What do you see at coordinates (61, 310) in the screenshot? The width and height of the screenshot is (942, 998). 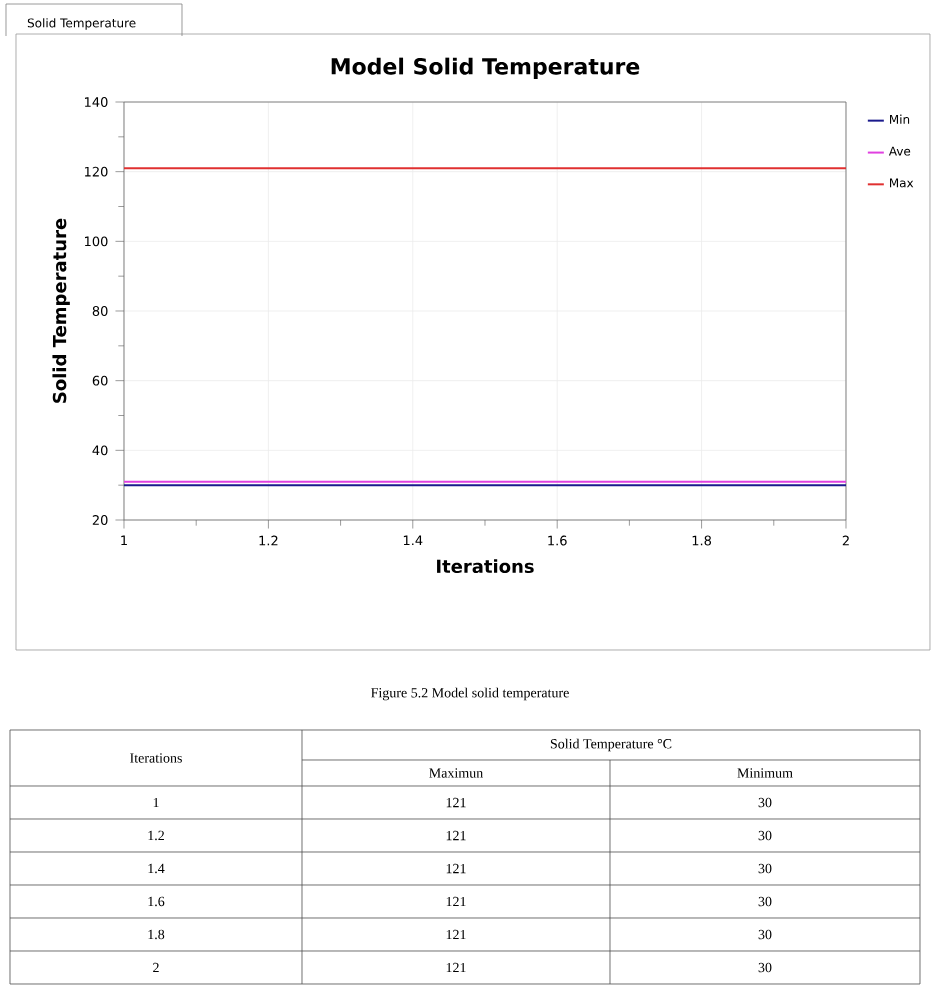 I see `y-axis-title: Solid Temperature` at bounding box center [61, 310].